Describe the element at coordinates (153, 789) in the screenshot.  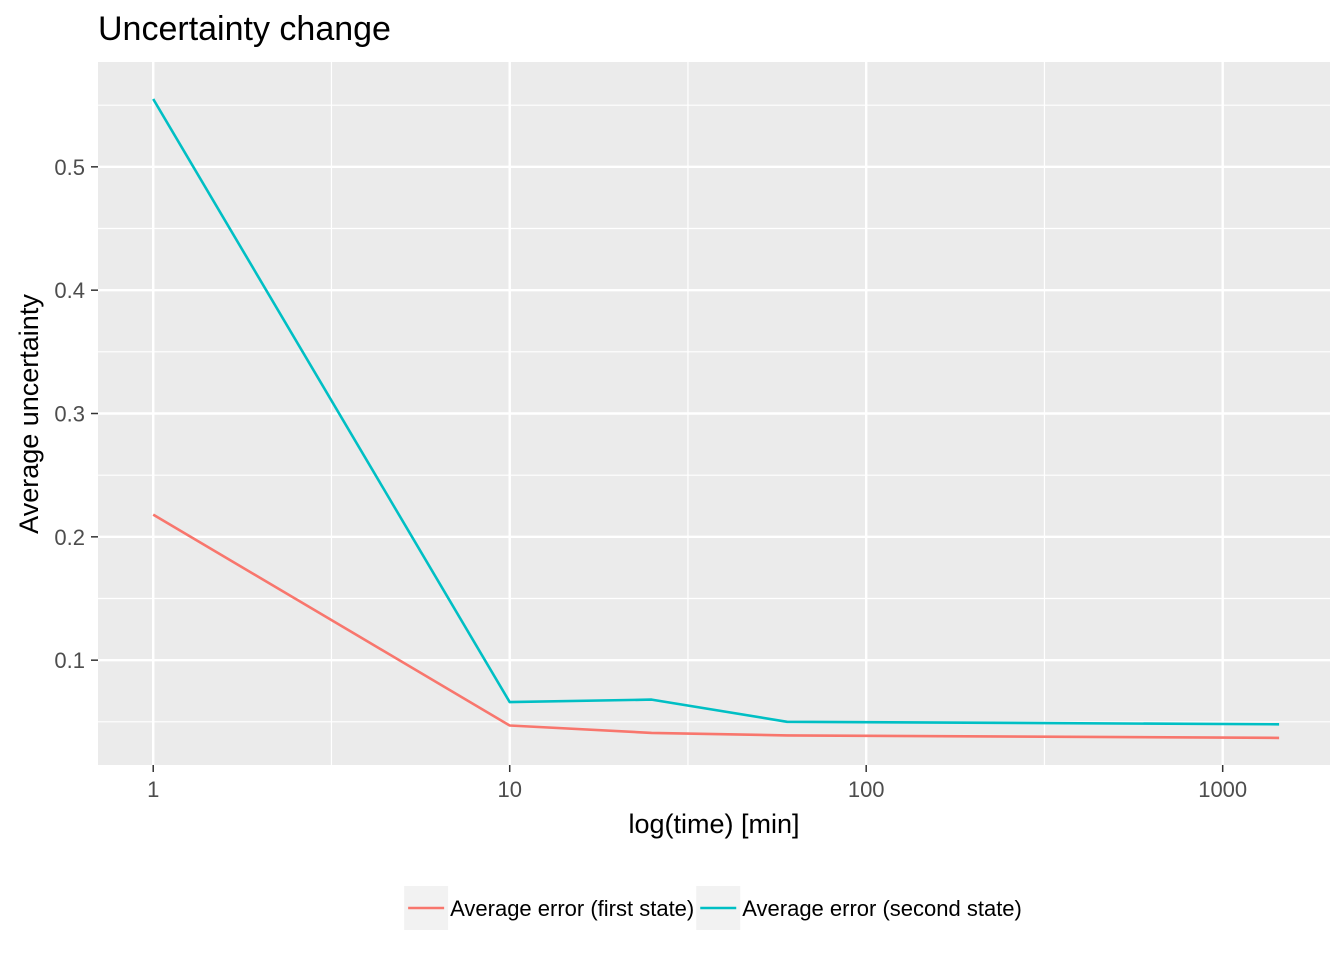
I see `x-tick-label: 1` at that location.